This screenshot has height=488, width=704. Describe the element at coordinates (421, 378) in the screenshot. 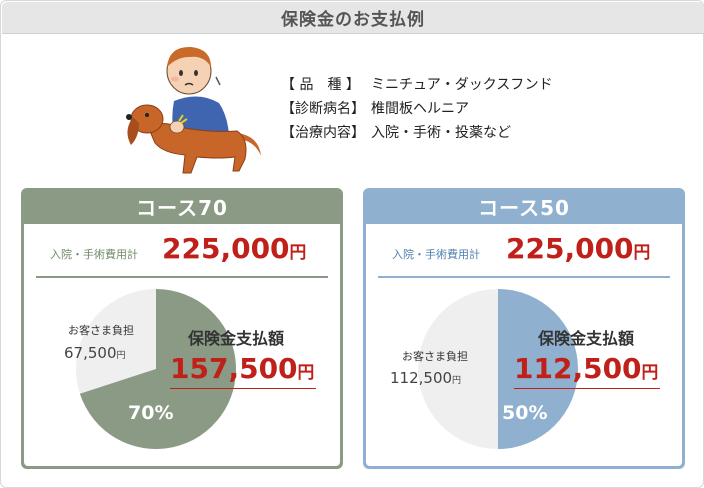

I see `self-pay-amount: 112,500` at that location.